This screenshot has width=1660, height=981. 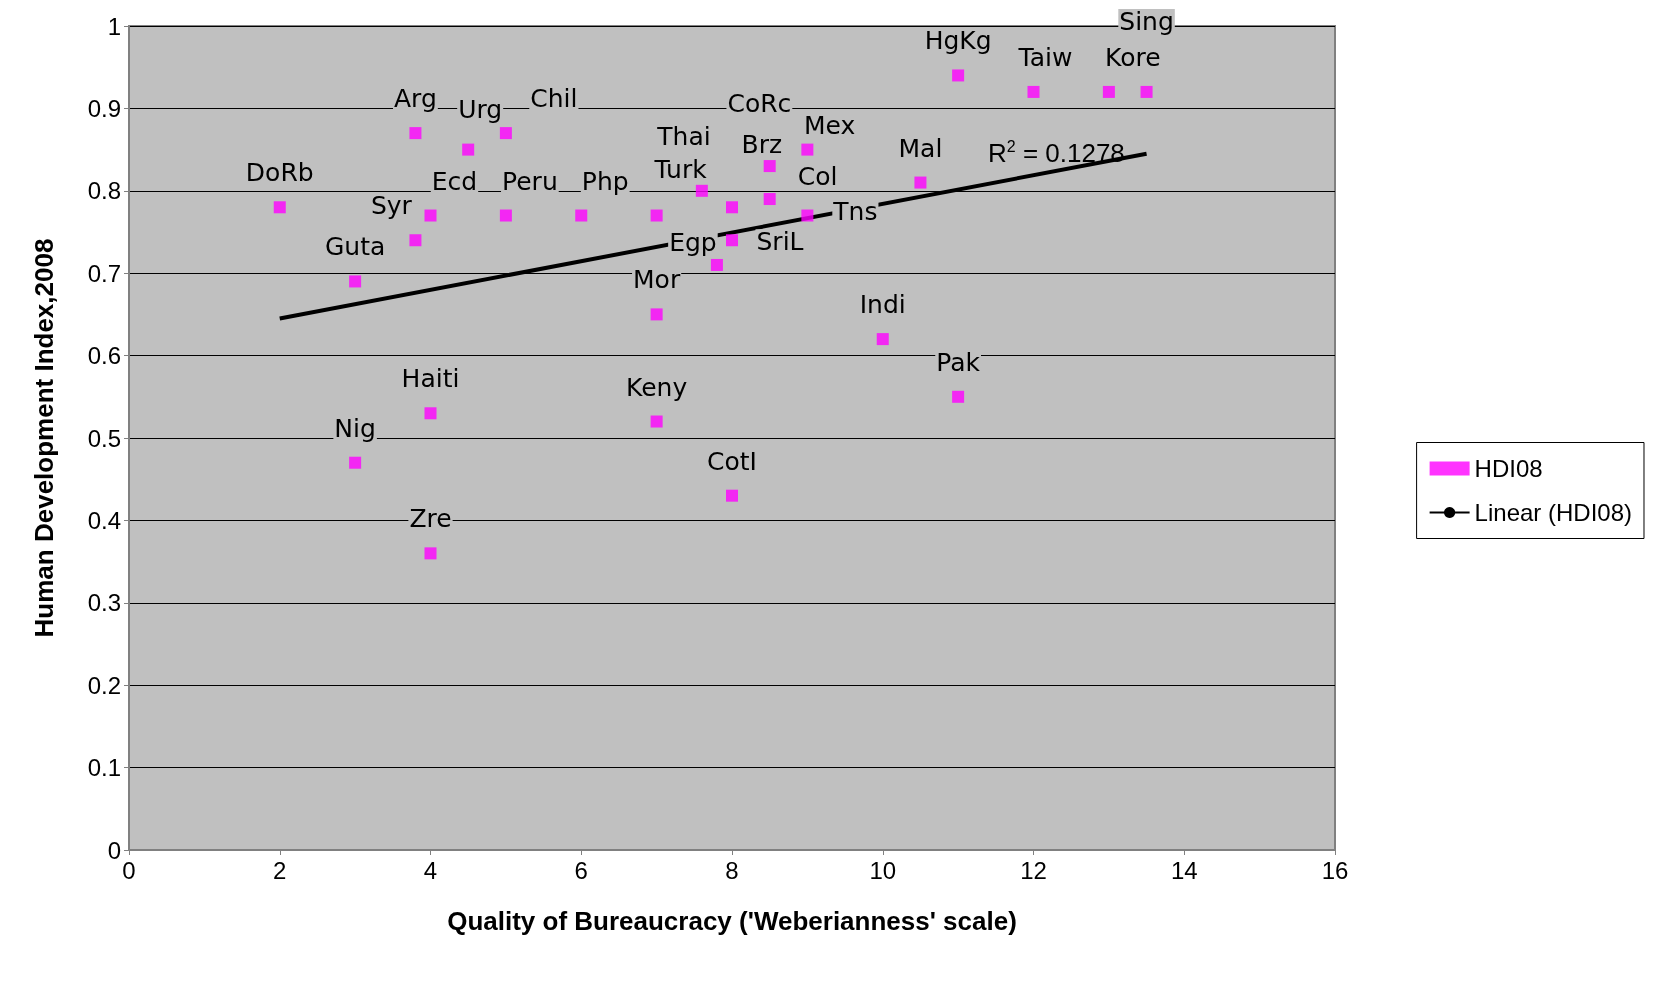 I want to click on annotation: Mor, so click(x=657, y=280).